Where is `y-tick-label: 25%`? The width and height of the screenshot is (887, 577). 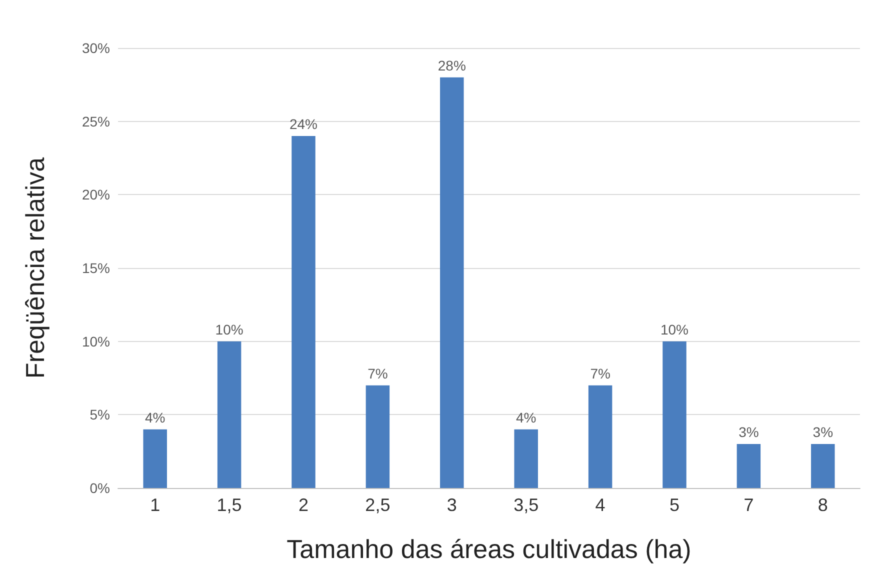
y-tick-label: 25% is located at coordinates (96, 121).